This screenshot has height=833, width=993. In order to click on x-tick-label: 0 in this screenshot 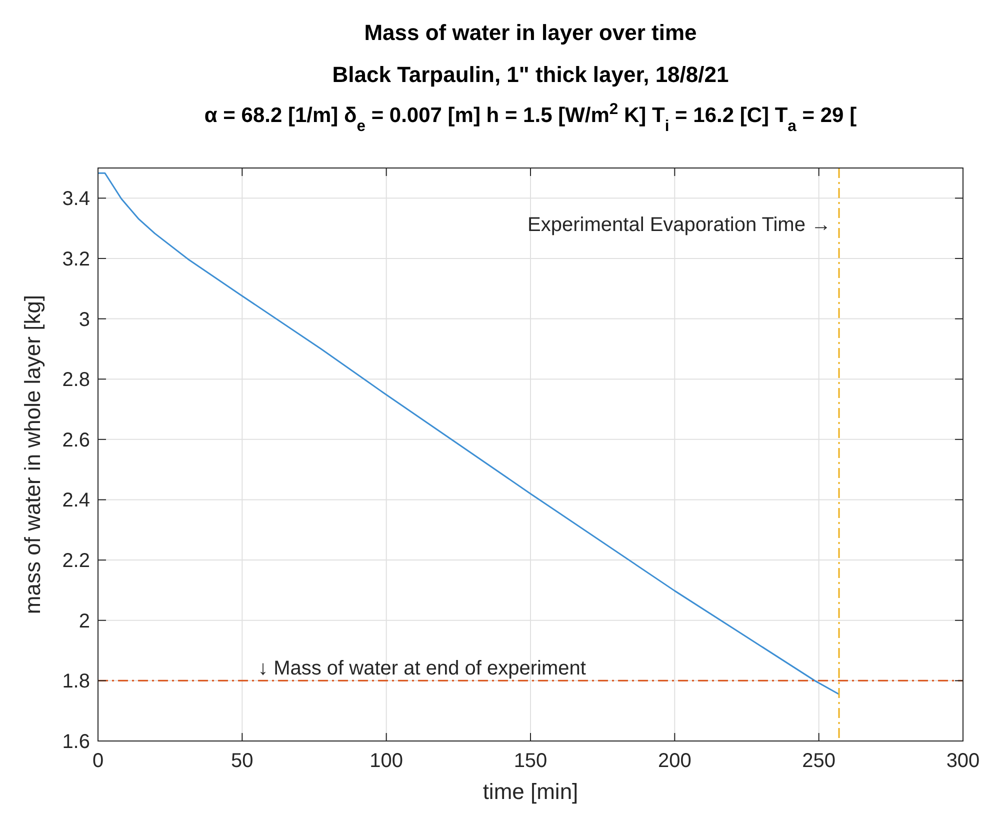, I will do `click(98, 761)`.